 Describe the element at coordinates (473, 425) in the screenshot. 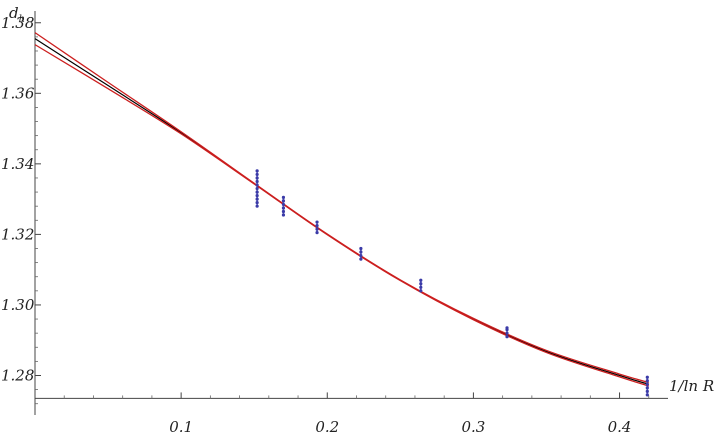

I see `x-tick-label: 0.3` at that location.